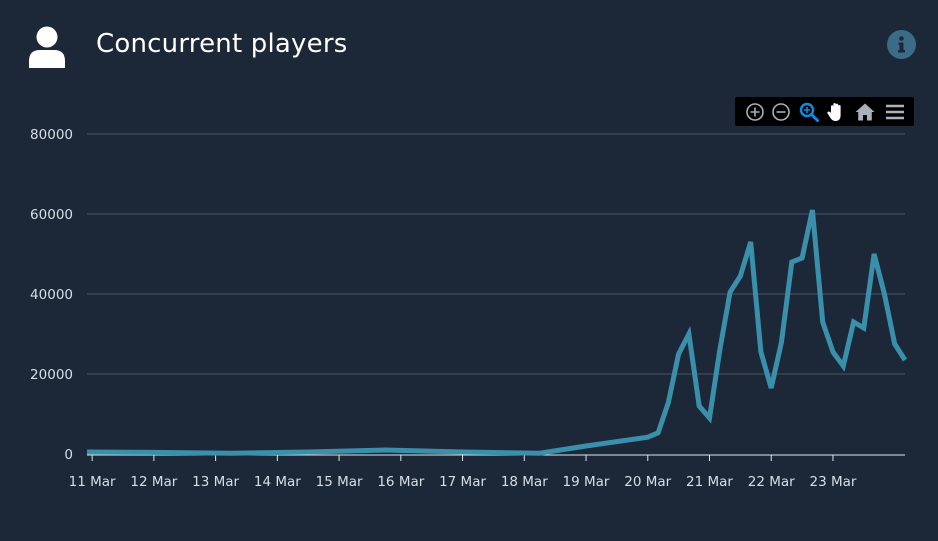  What do you see at coordinates (832, 482) in the screenshot?
I see `x-tick-label: 23 Mar` at bounding box center [832, 482].